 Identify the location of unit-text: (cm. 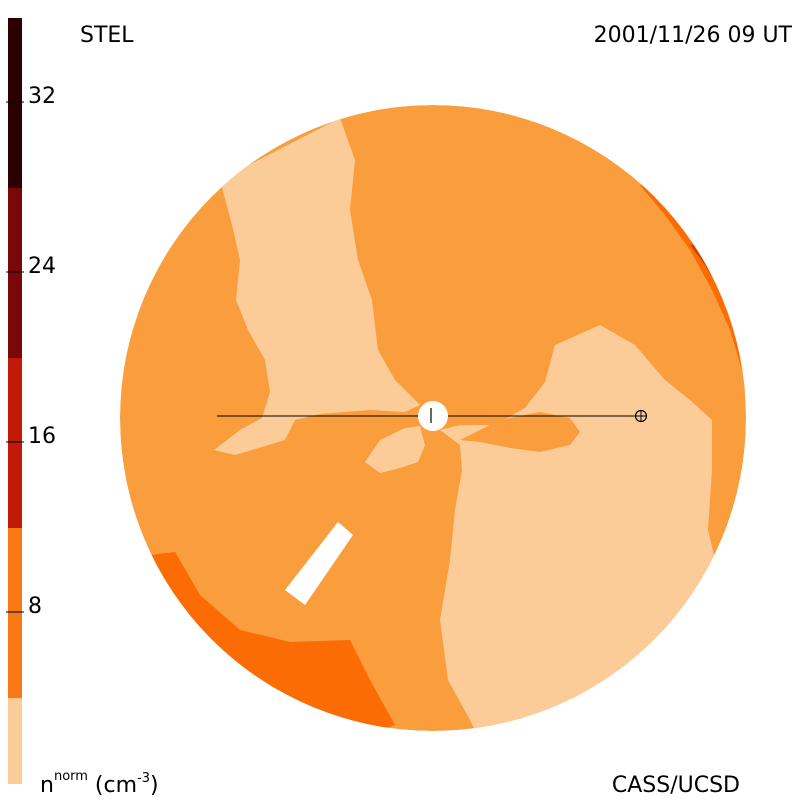
(112, 785).